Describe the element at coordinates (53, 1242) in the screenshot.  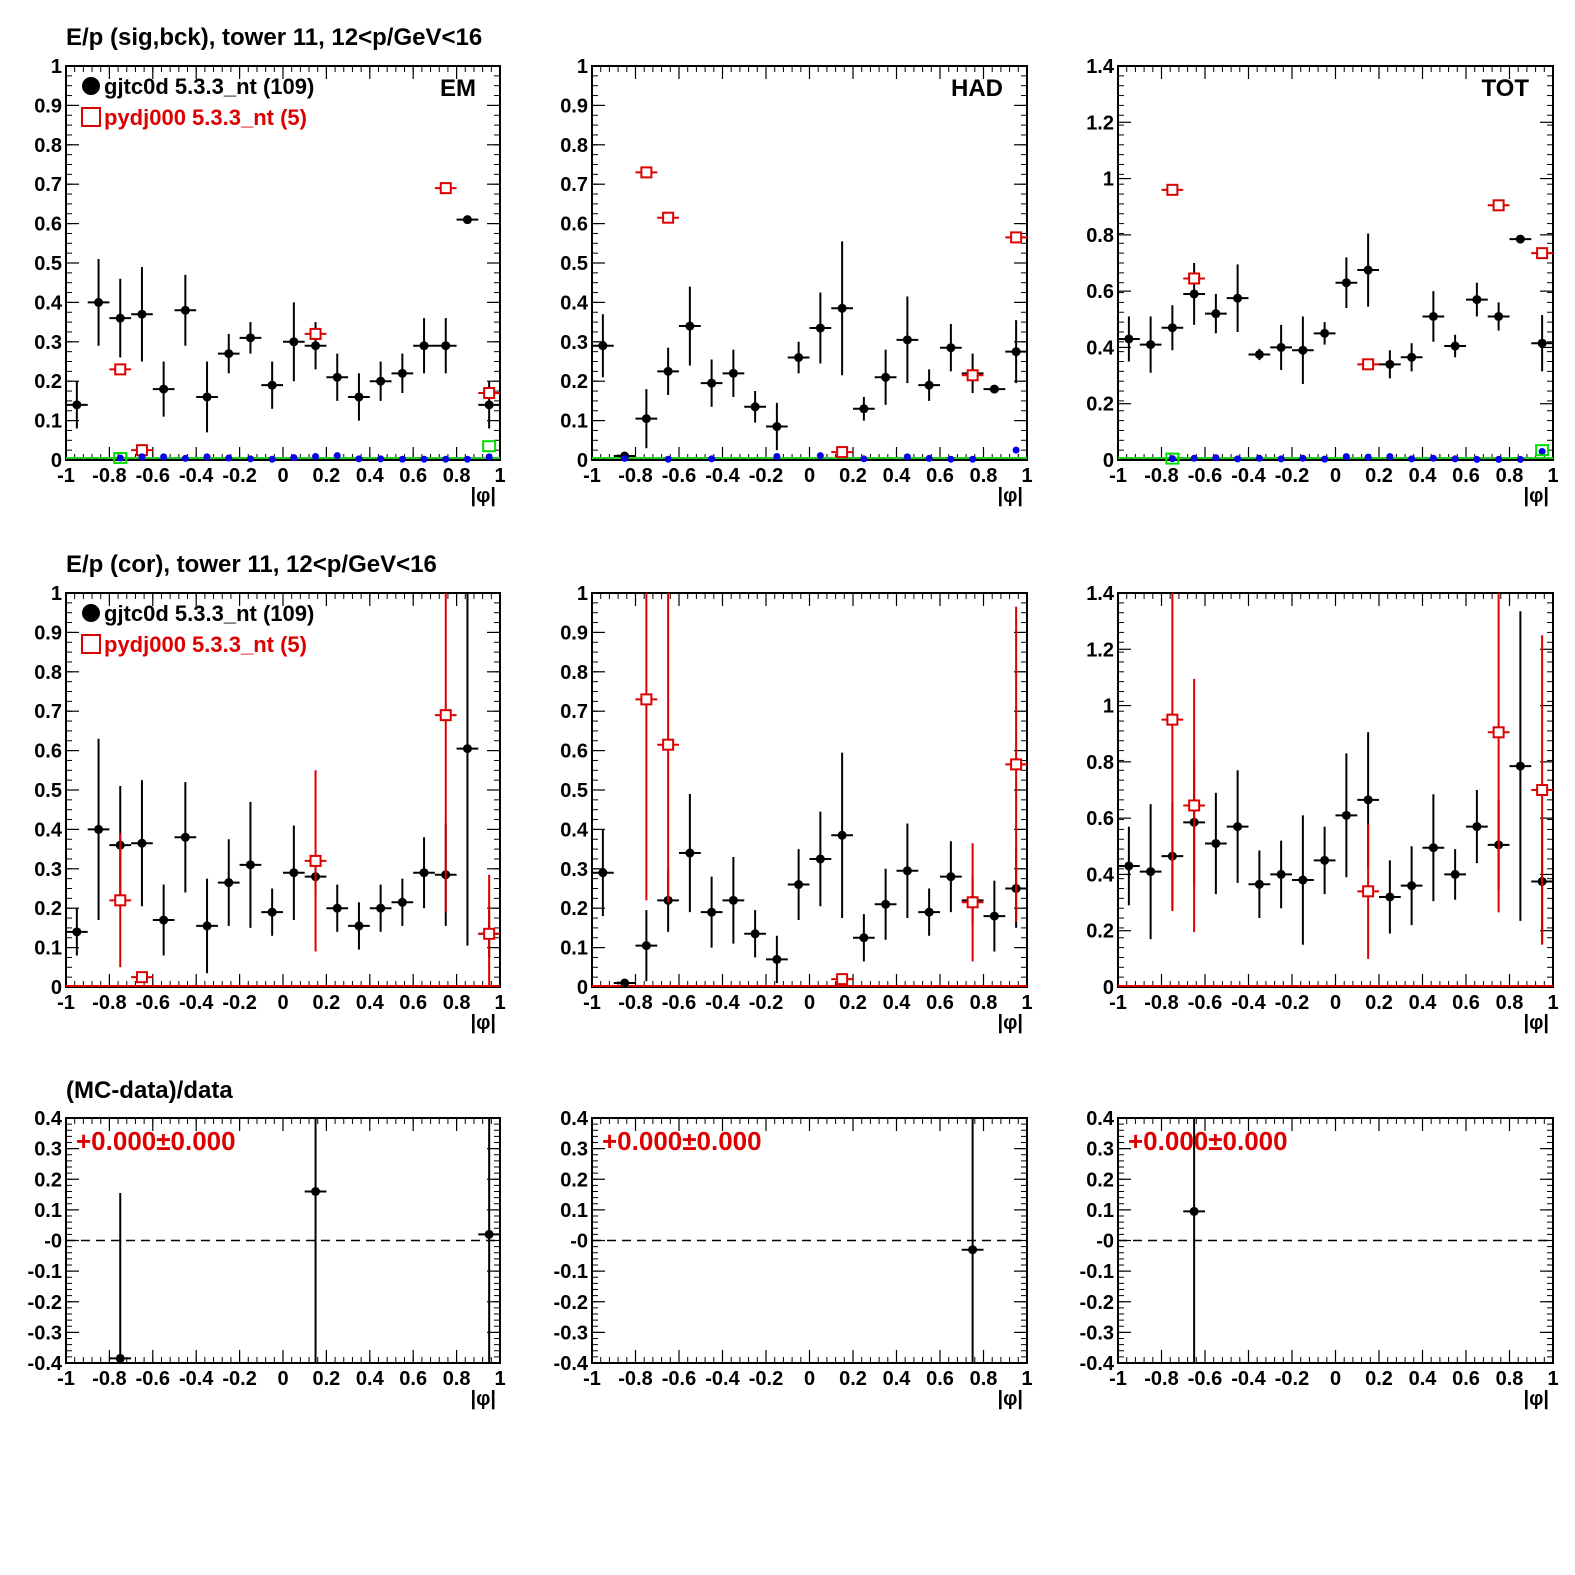
I see `y-tick-label: -0` at that location.